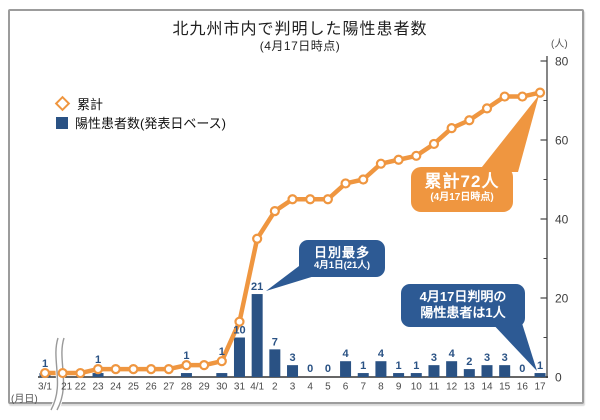 Image resolution: width=600 pixels, height=420 pixels. What do you see at coordinates (187, 387) in the screenshot?
I see `svg-text: 28` at bounding box center [187, 387].